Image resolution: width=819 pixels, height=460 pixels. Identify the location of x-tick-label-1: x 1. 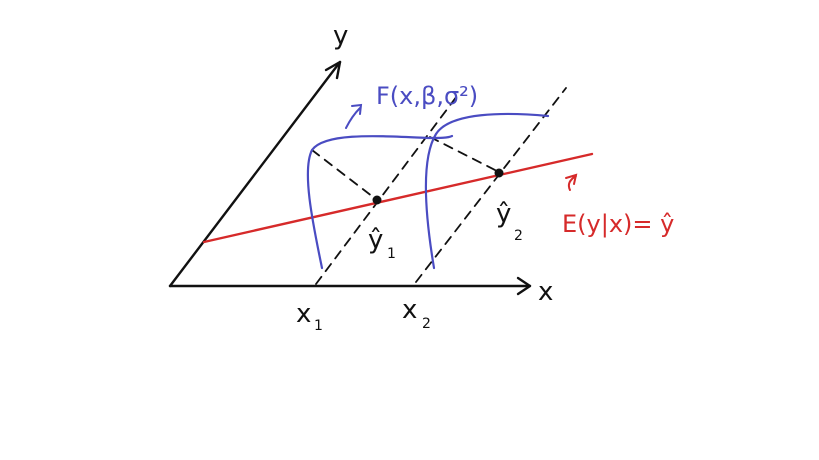
(309, 316).